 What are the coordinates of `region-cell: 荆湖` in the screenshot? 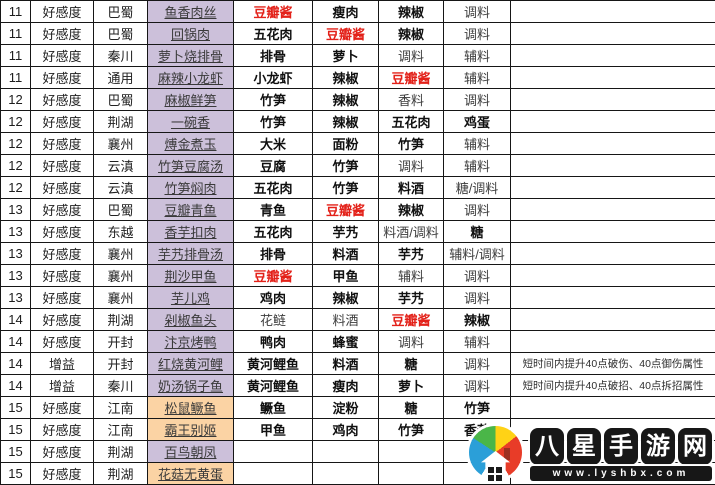 It's located at (120, 473).